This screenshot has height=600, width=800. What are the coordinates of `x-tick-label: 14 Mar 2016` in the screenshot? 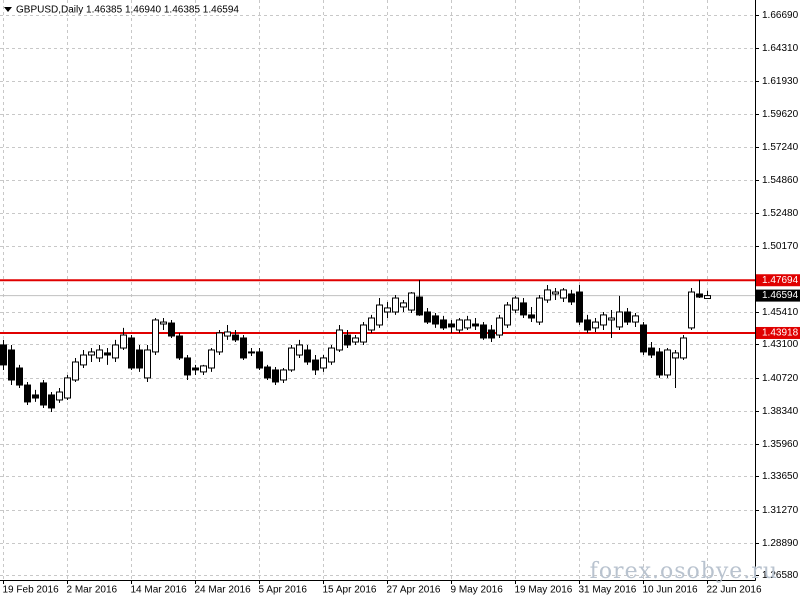 It's located at (159, 590).